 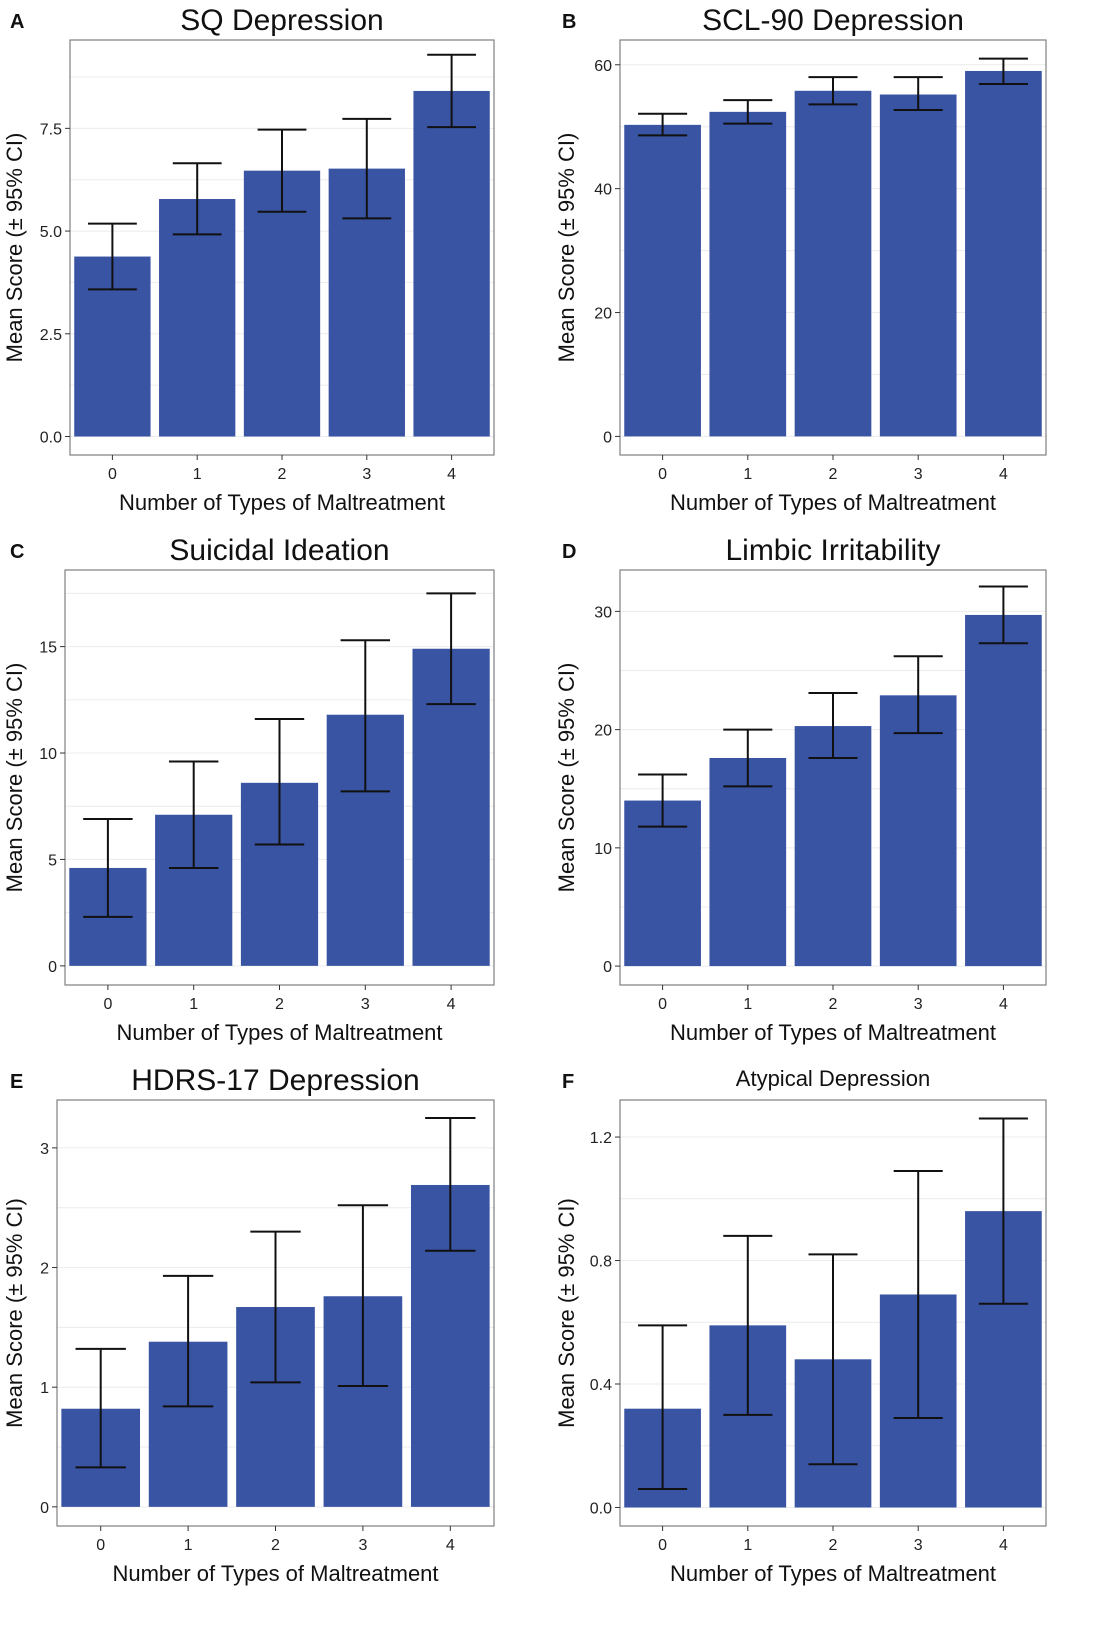 What do you see at coordinates (279, 550) in the screenshot?
I see `chart-title: Suicidal Ideation` at bounding box center [279, 550].